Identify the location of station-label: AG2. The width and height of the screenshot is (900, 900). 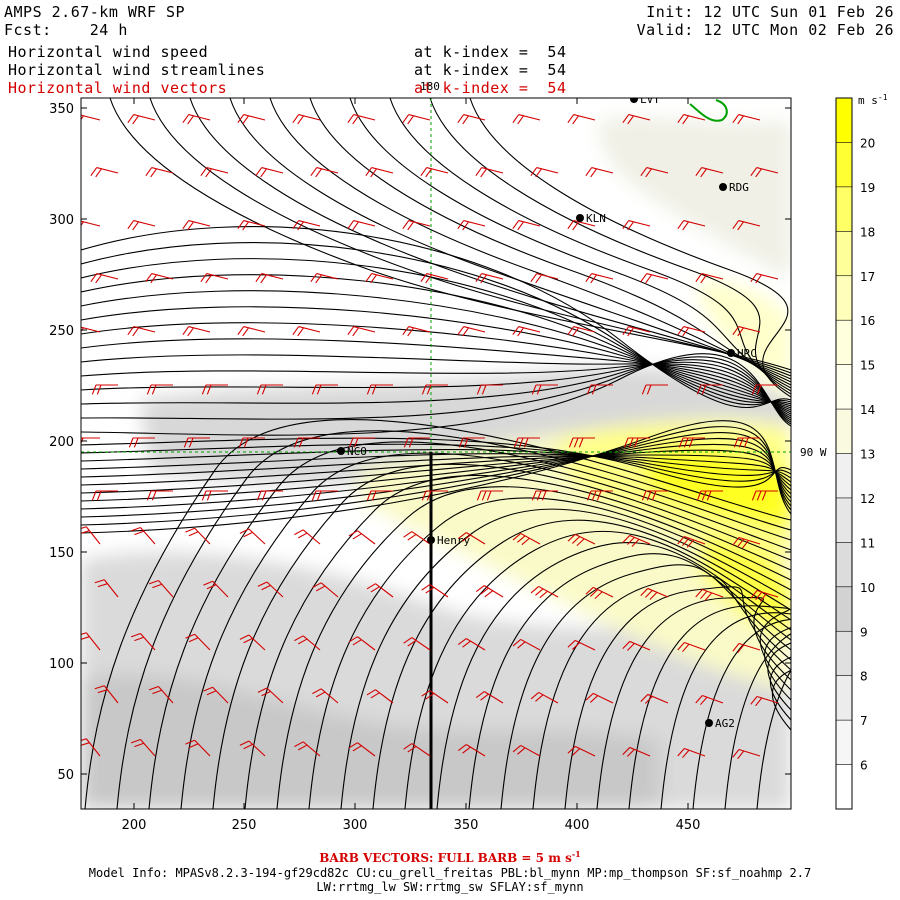
(725, 723).